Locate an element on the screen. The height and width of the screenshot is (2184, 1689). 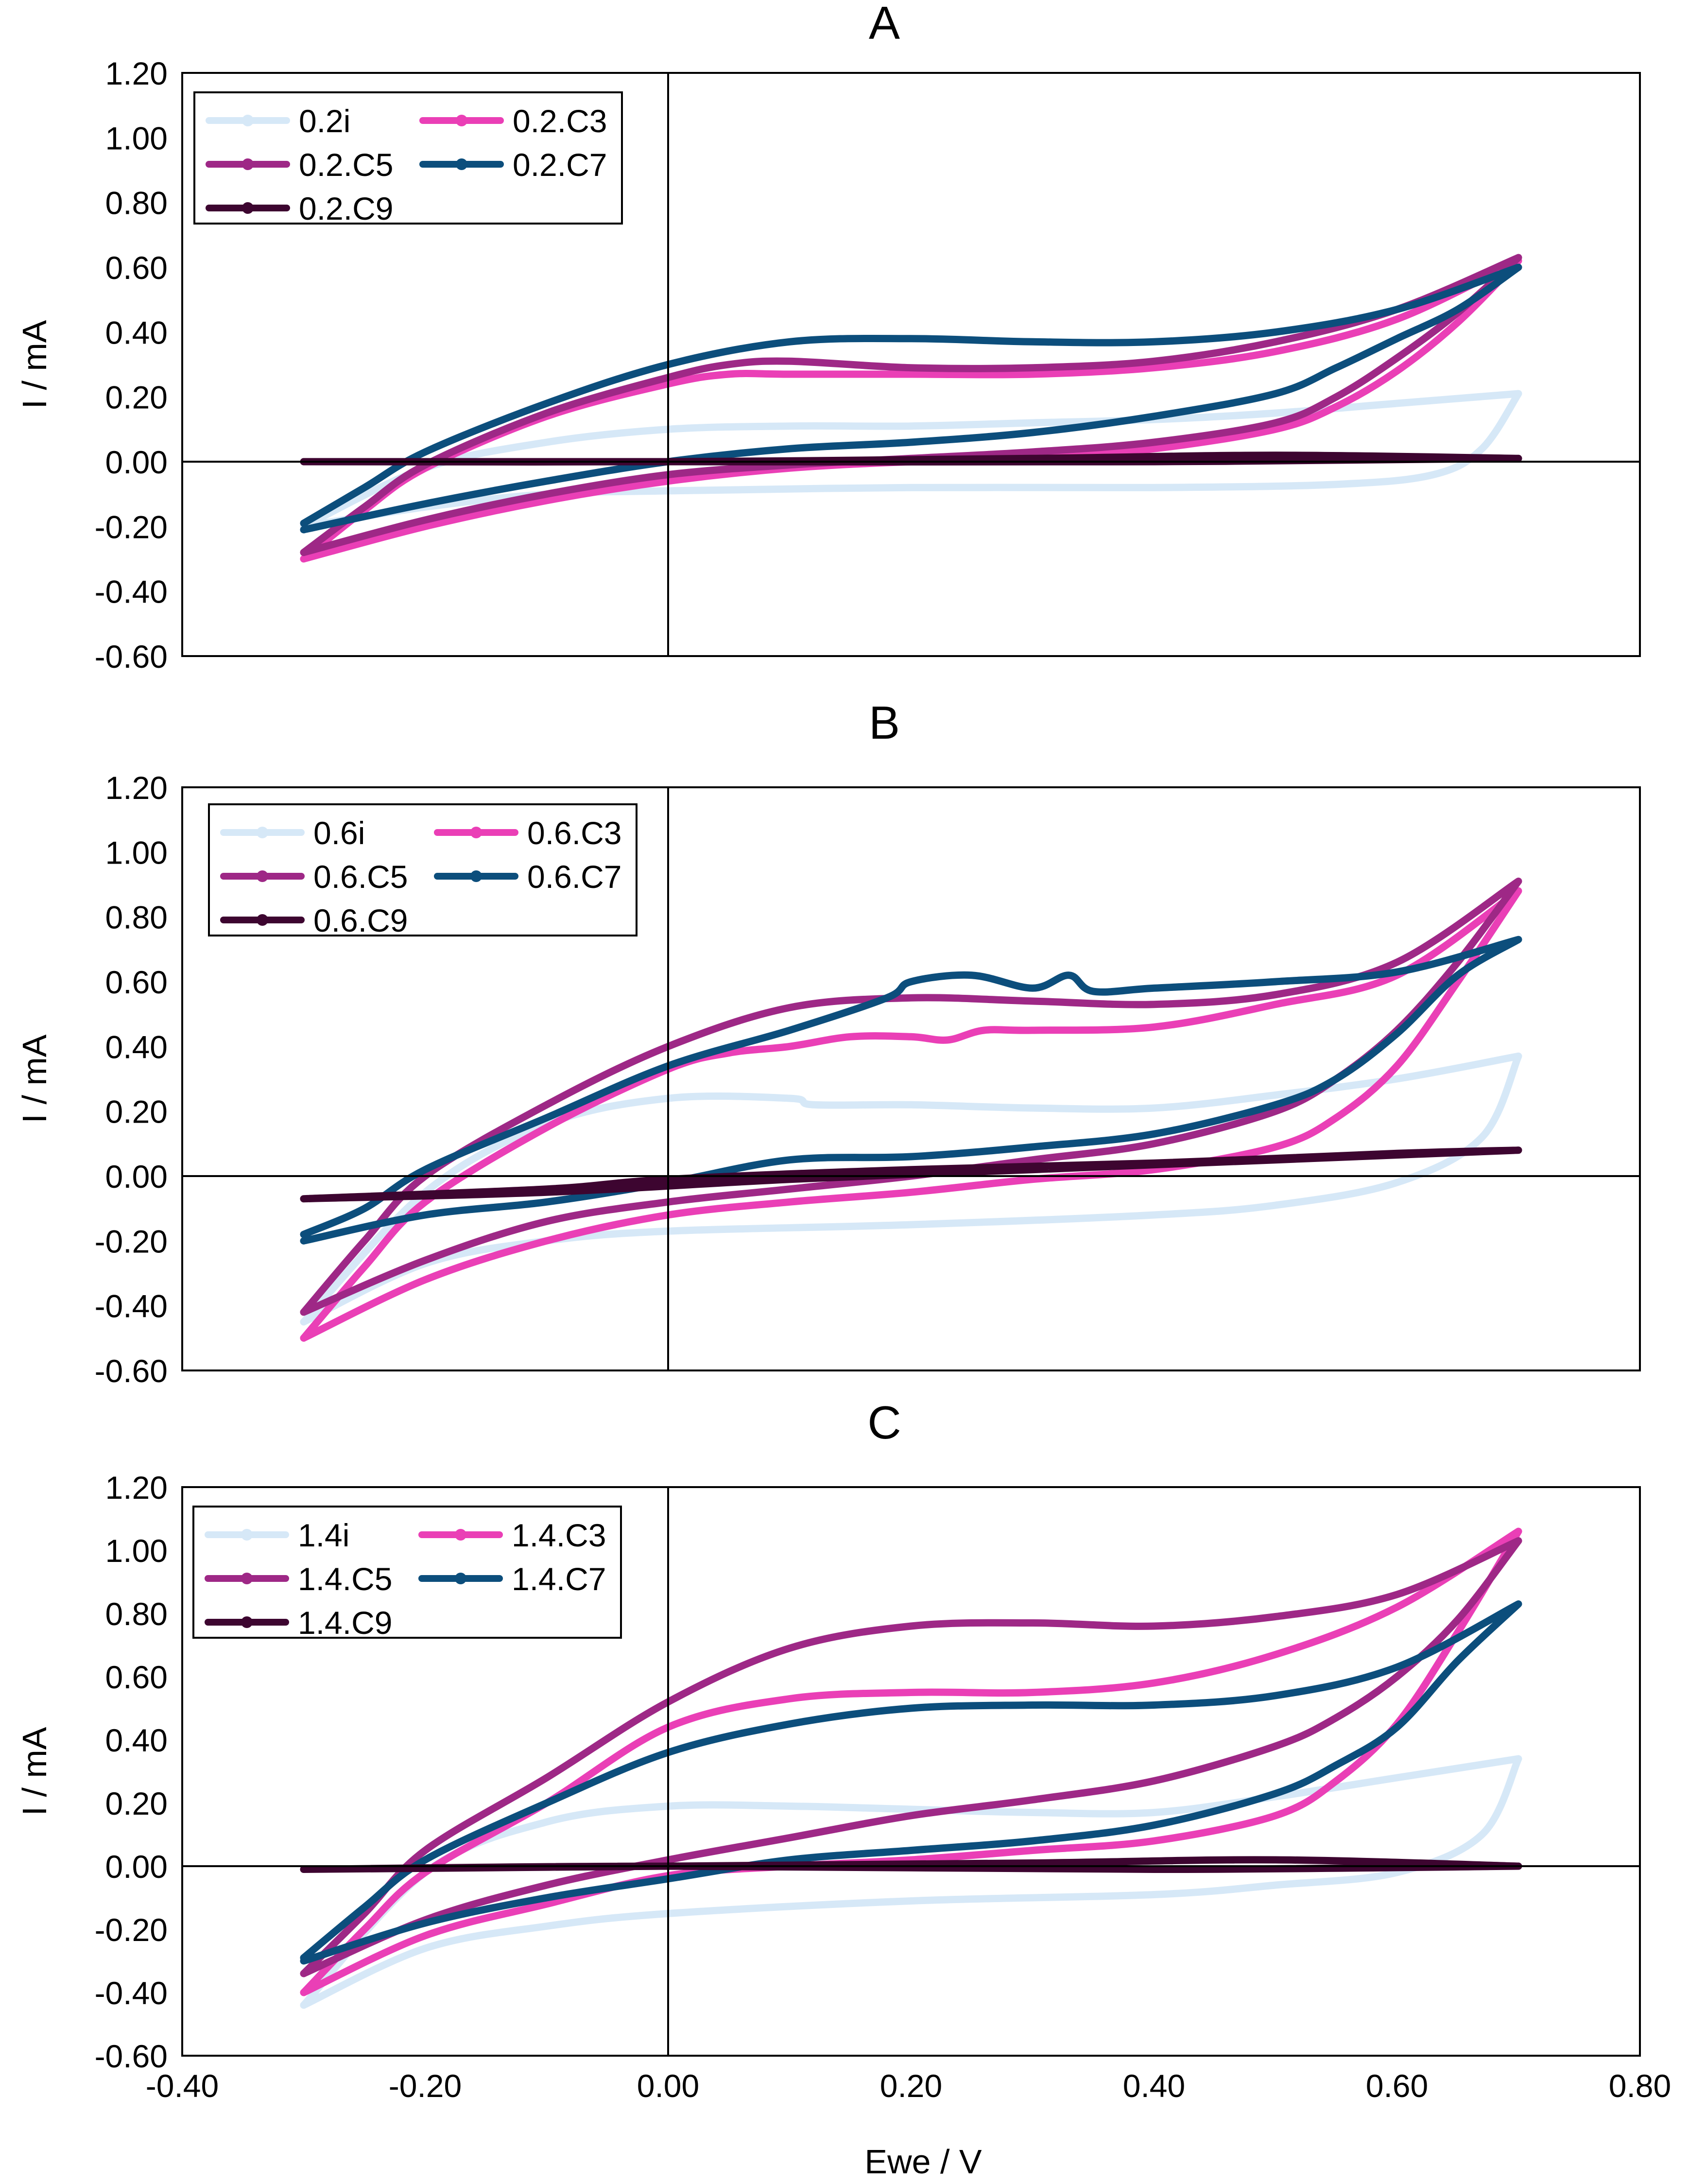
legend-label: 0.2.C5 is located at coordinates (346, 165).